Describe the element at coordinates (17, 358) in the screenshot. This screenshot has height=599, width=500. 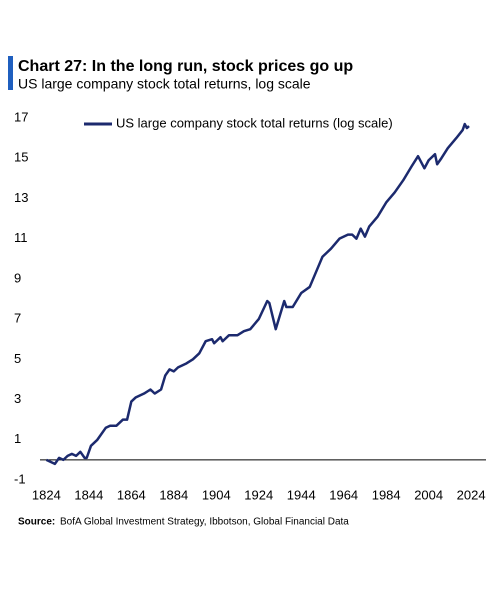
I see `y-tick-label: 5` at that location.